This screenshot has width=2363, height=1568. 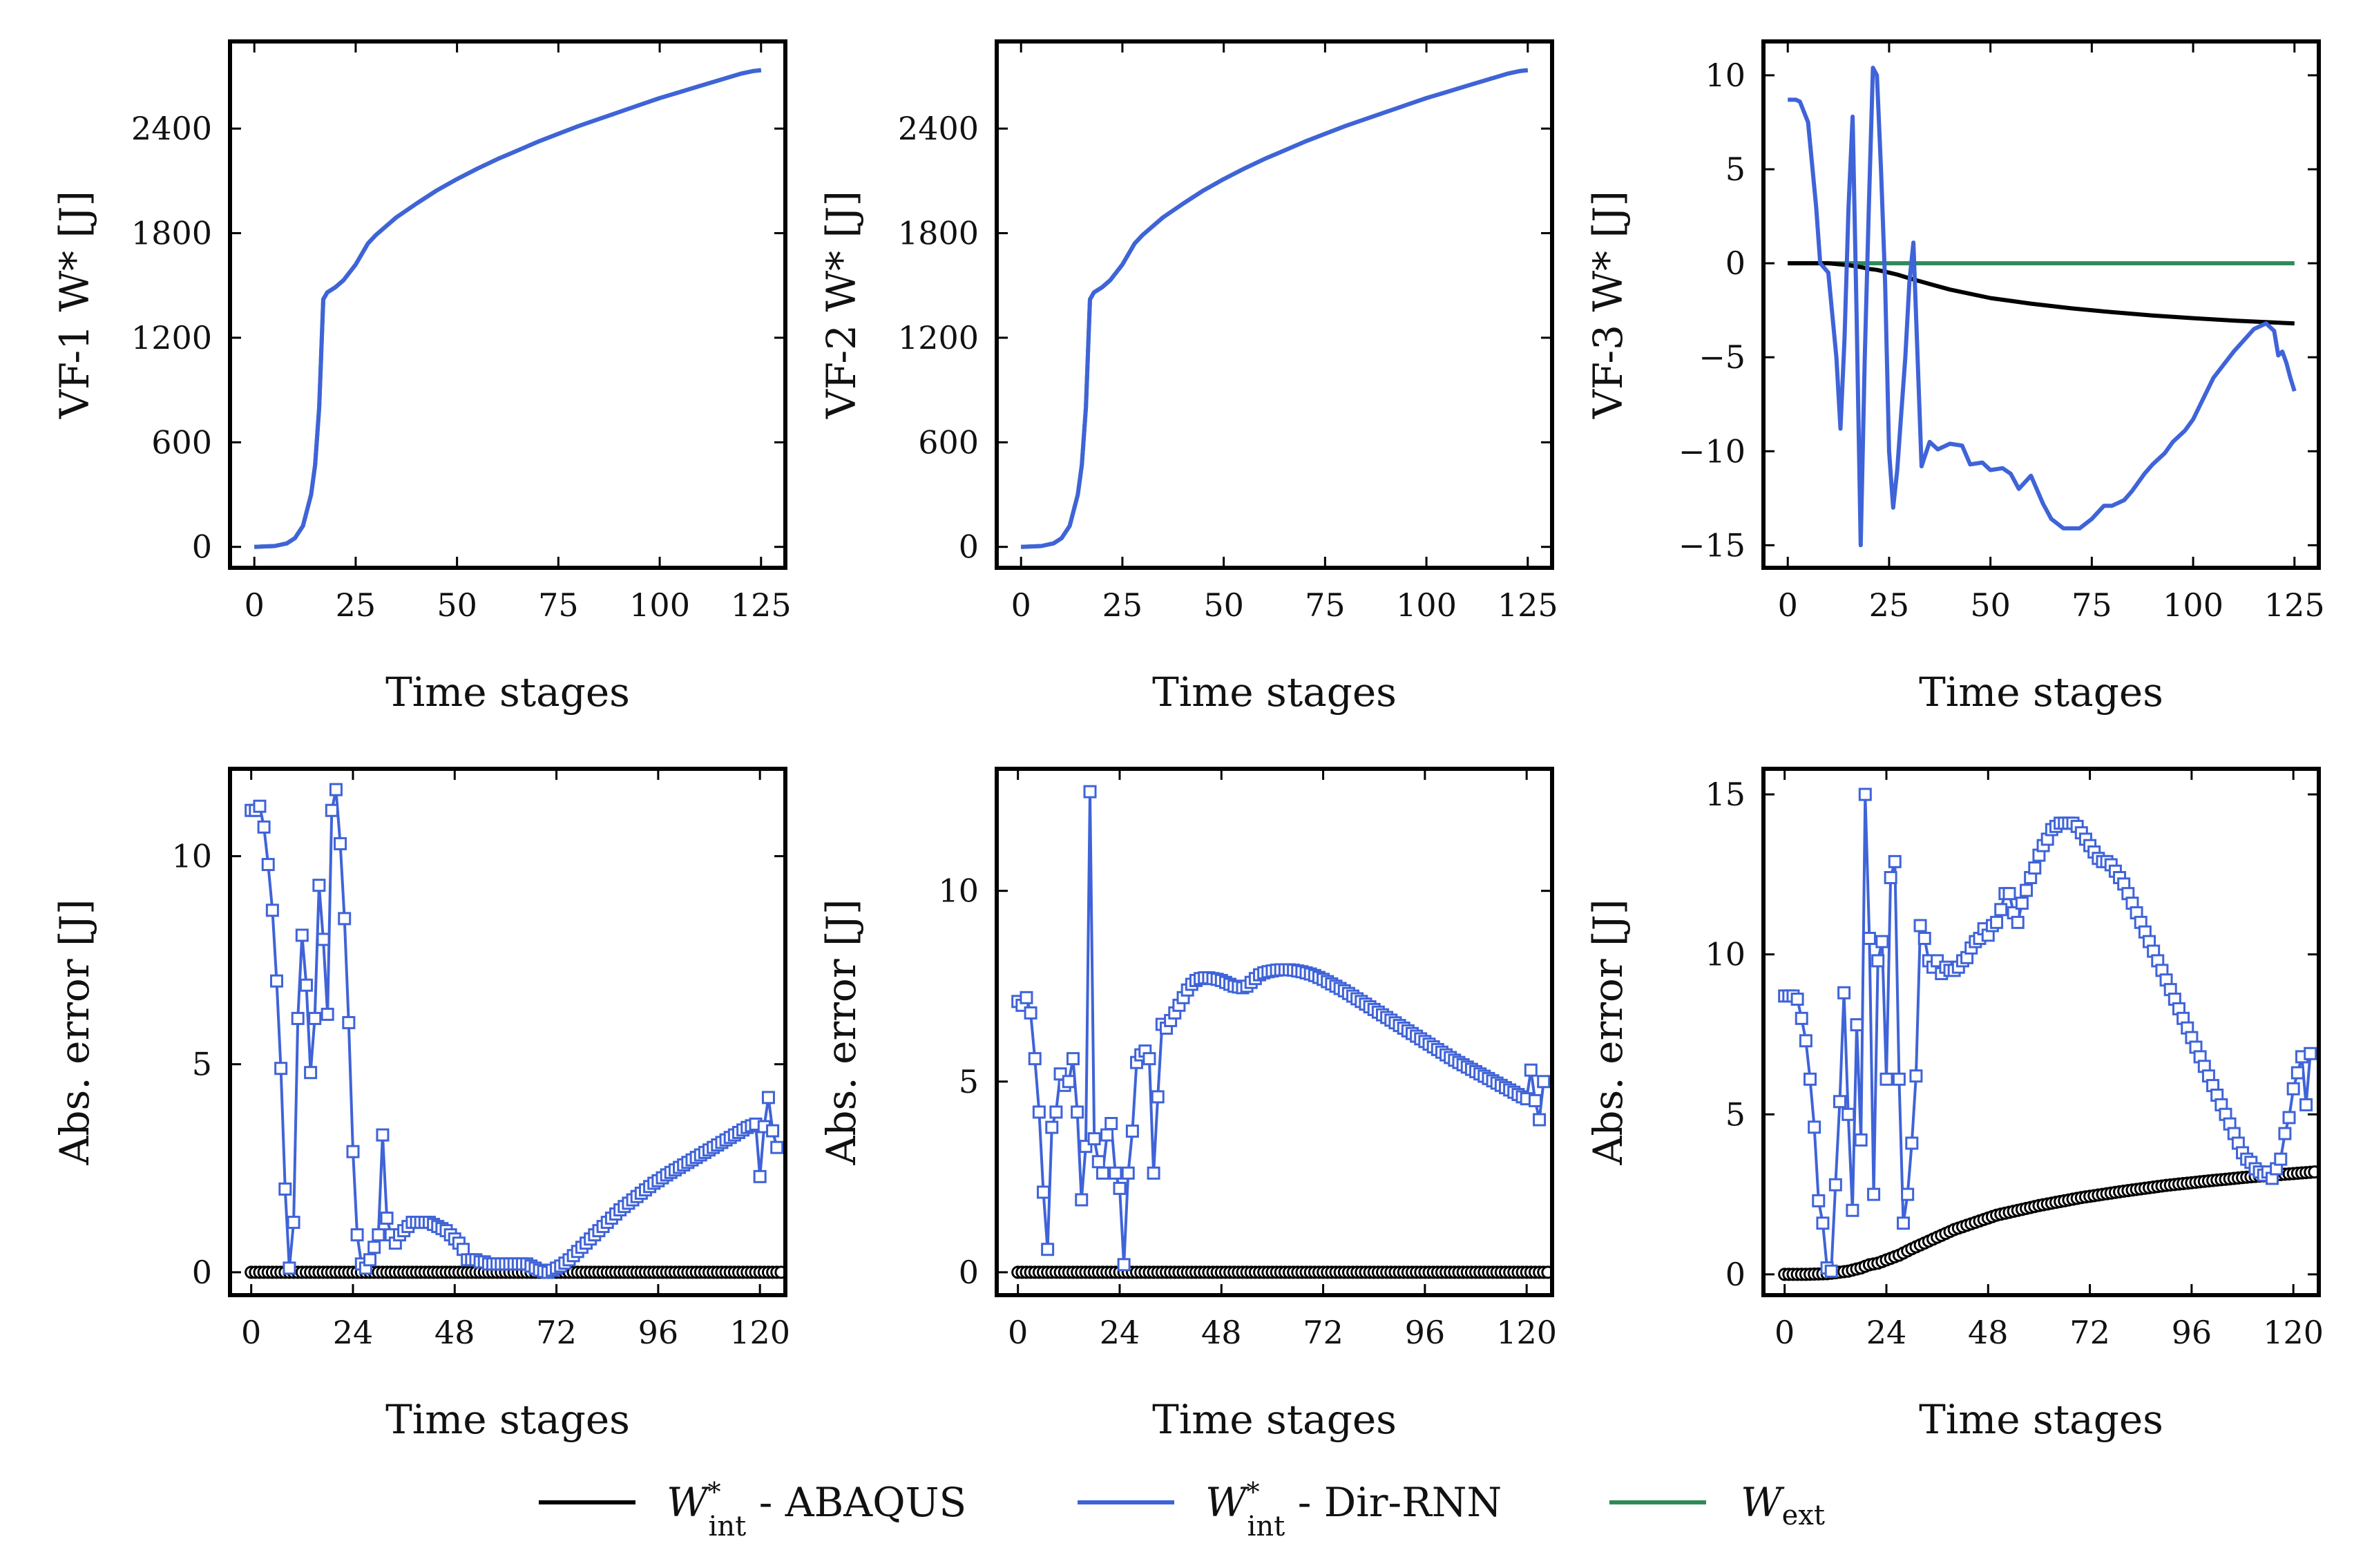 What do you see at coordinates (1725, 794) in the screenshot?
I see `y-tick-label: 15` at bounding box center [1725, 794].